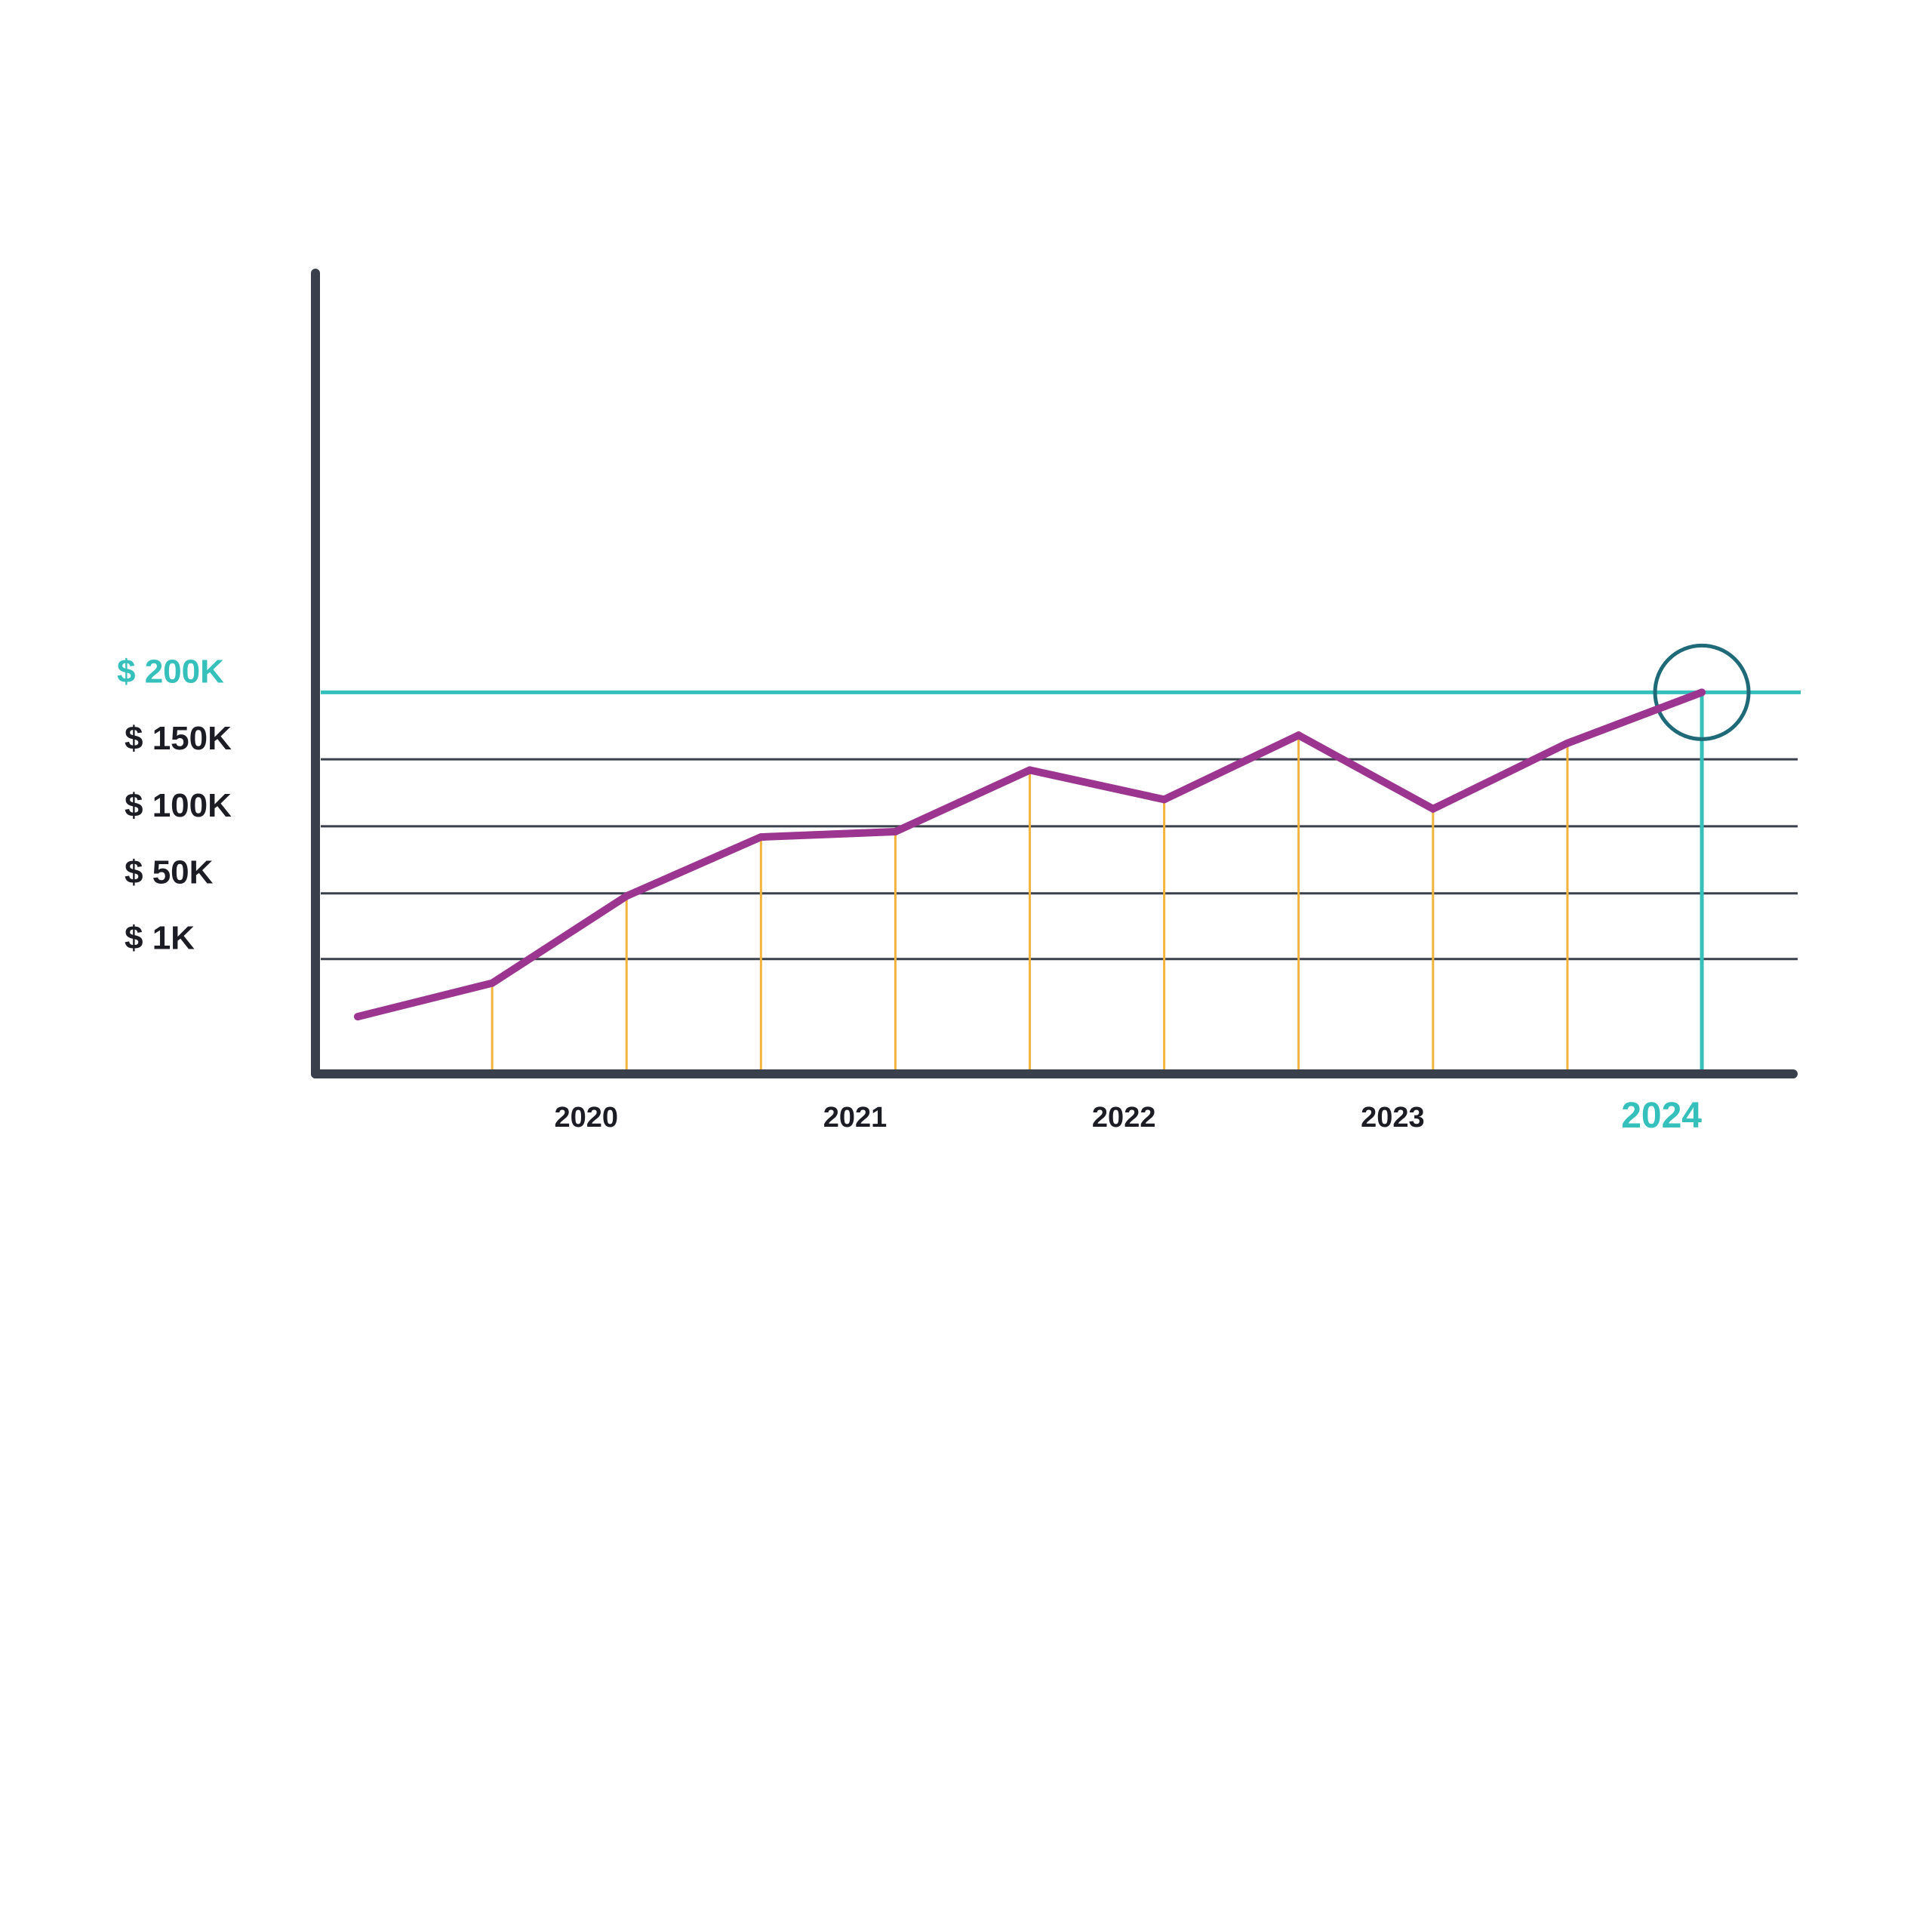 The height and width of the screenshot is (1932, 1932). I want to click on y-tick-label: $ 100K, so click(178, 805).